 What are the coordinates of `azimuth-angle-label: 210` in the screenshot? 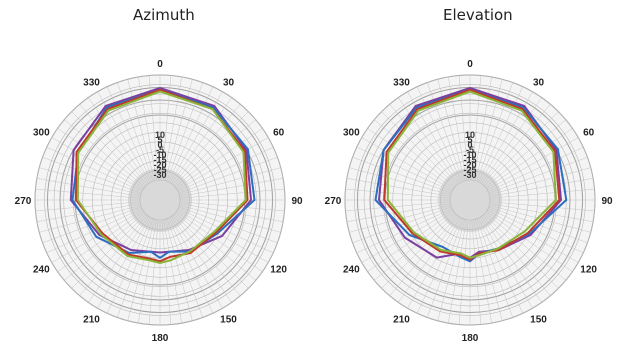 It's located at (91, 320).